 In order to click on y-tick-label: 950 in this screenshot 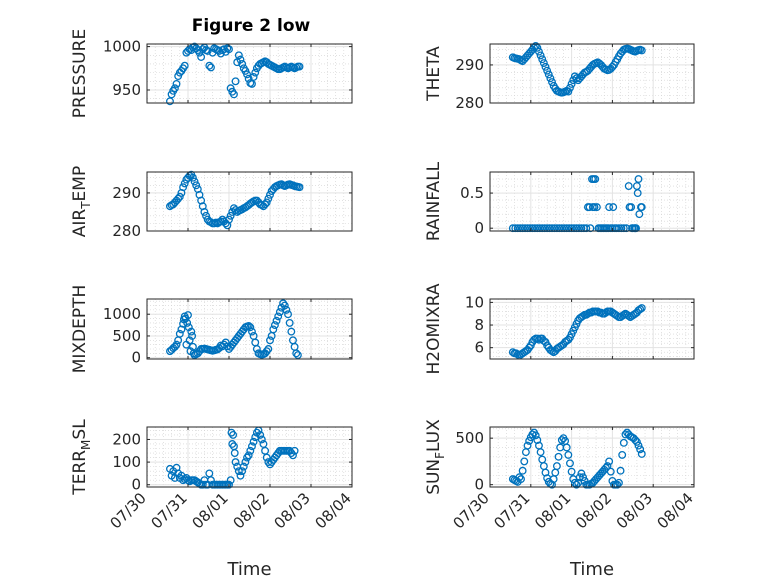, I will do `click(126, 90)`.